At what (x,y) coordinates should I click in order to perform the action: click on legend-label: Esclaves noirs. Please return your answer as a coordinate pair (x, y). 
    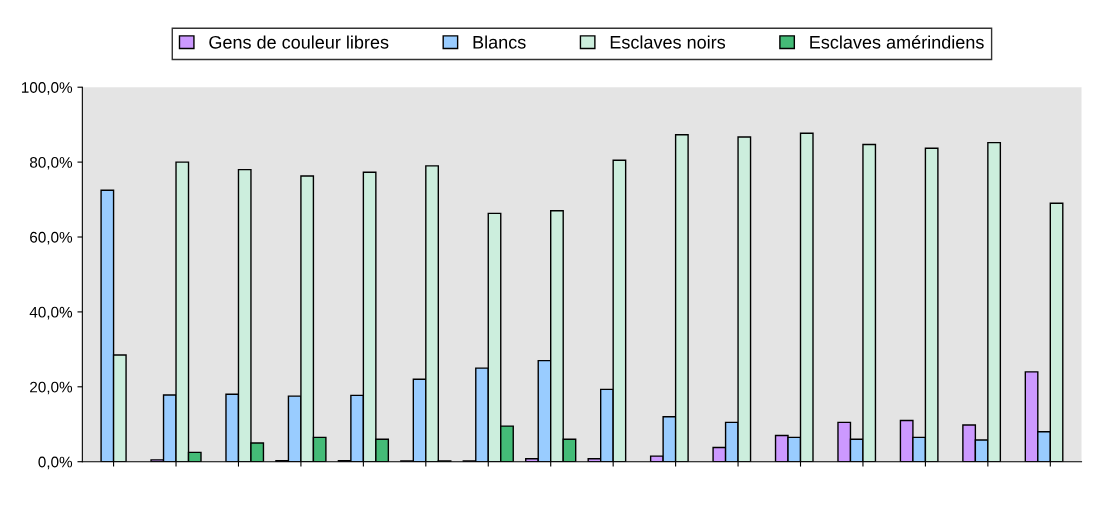
    Looking at the image, I should click on (668, 42).